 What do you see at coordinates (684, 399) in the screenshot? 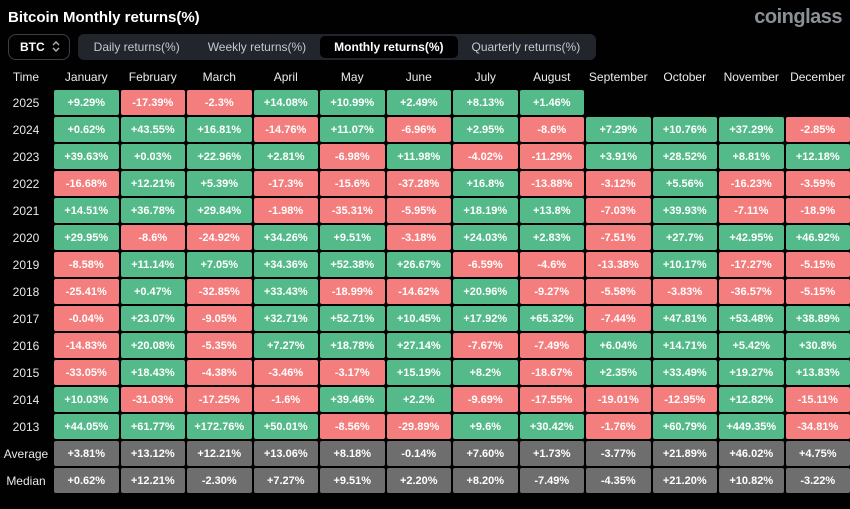
I see `return-cell: -12.95%` at bounding box center [684, 399].